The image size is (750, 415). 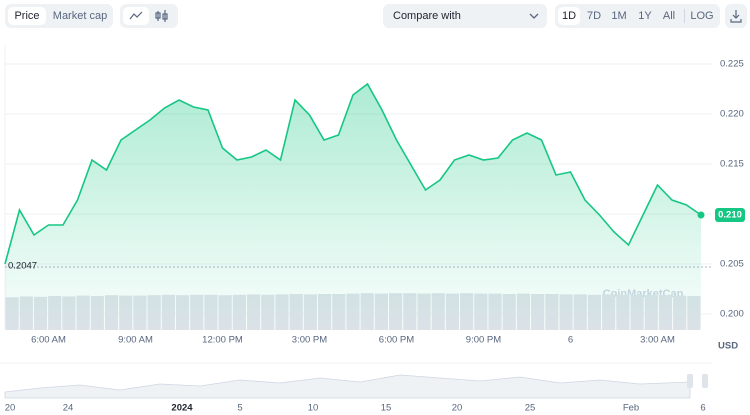 I want to click on x-tick-label: 9:00 PM, so click(x=483, y=340).